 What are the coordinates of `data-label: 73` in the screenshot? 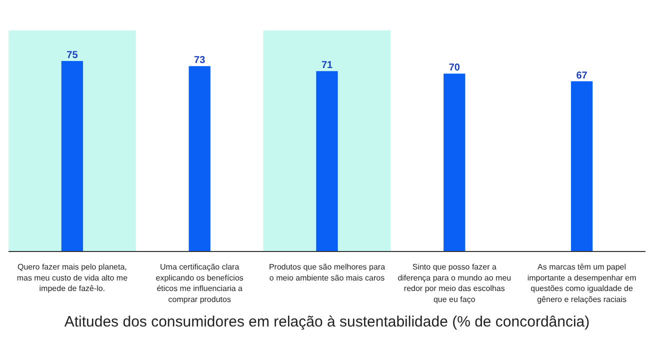 It's located at (200, 60).